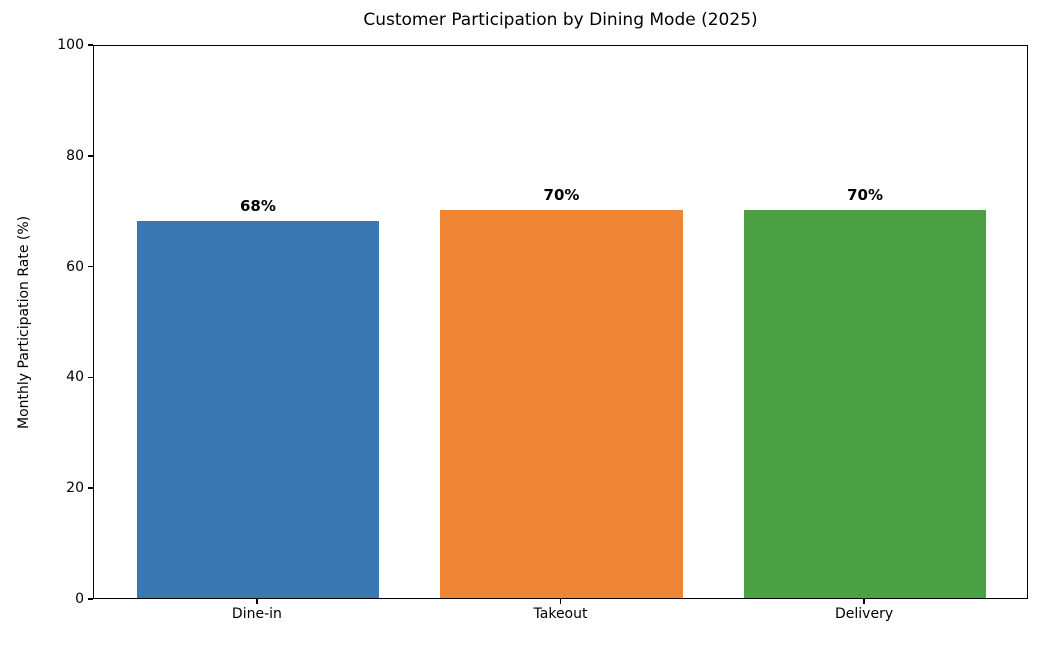 The height and width of the screenshot is (646, 1044). I want to click on bar-dine-in, so click(258, 409).